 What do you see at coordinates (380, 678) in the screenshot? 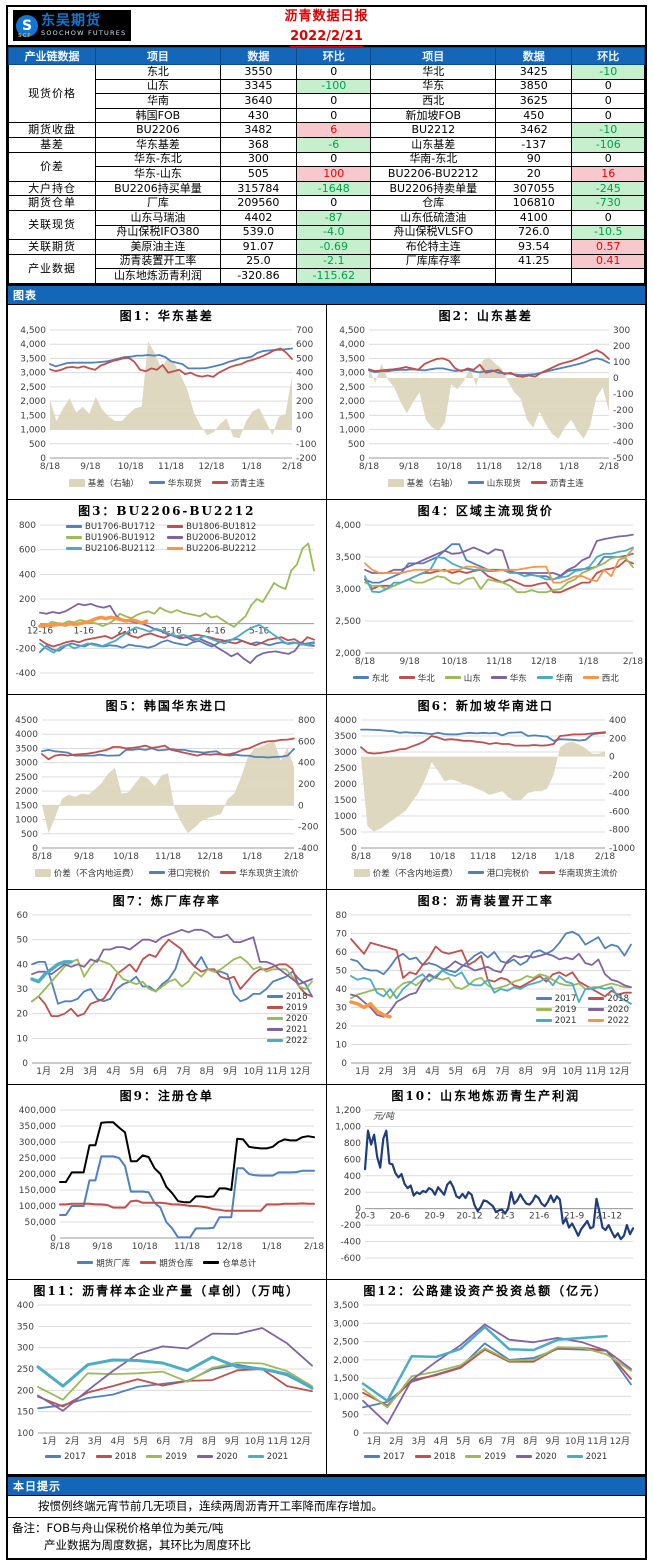
I see `legend-label: 东北` at bounding box center [380, 678].